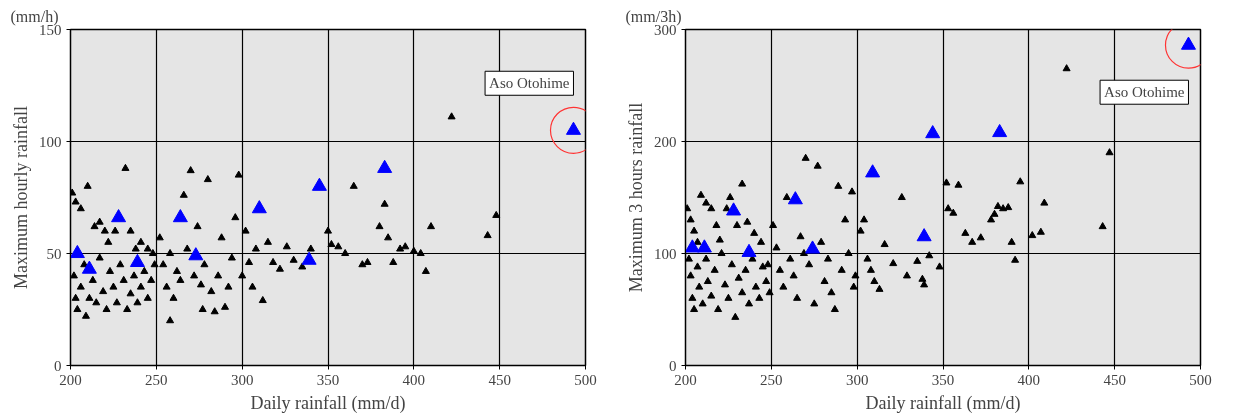 The image size is (1244, 419). Describe the element at coordinates (665, 141) in the screenshot. I see `y-tick-label: 200` at that location.